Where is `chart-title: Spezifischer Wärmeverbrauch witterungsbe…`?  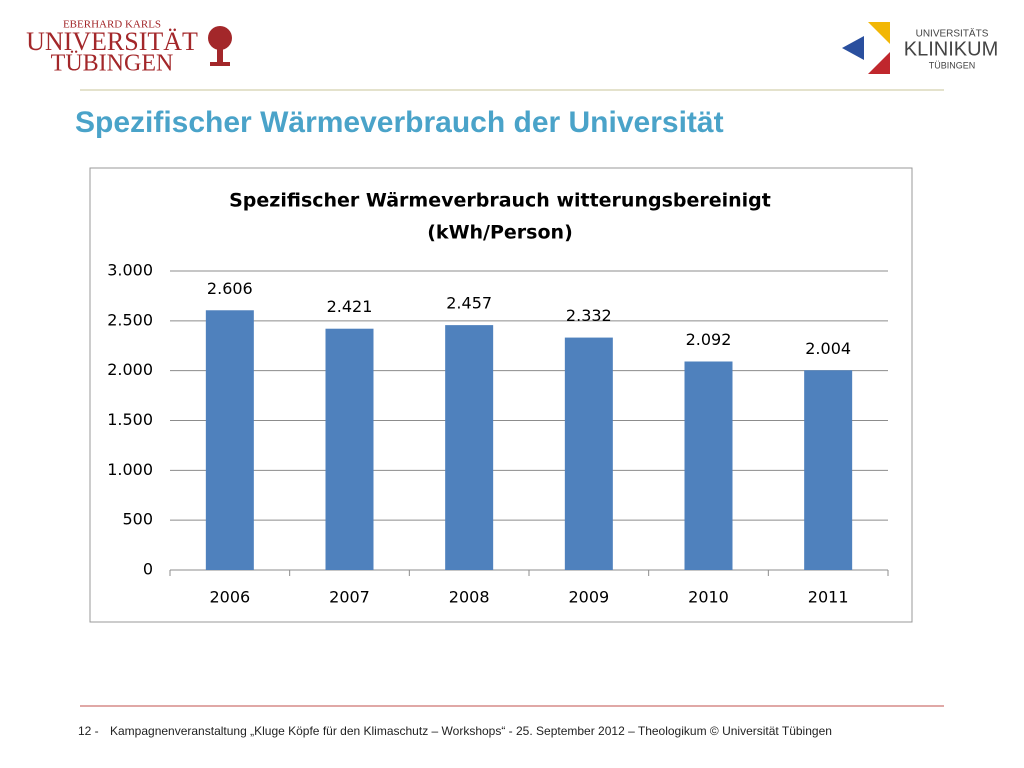 chart-title: Spezifischer Wärmeverbrauch witterungsbe… is located at coordinates (500, 201).